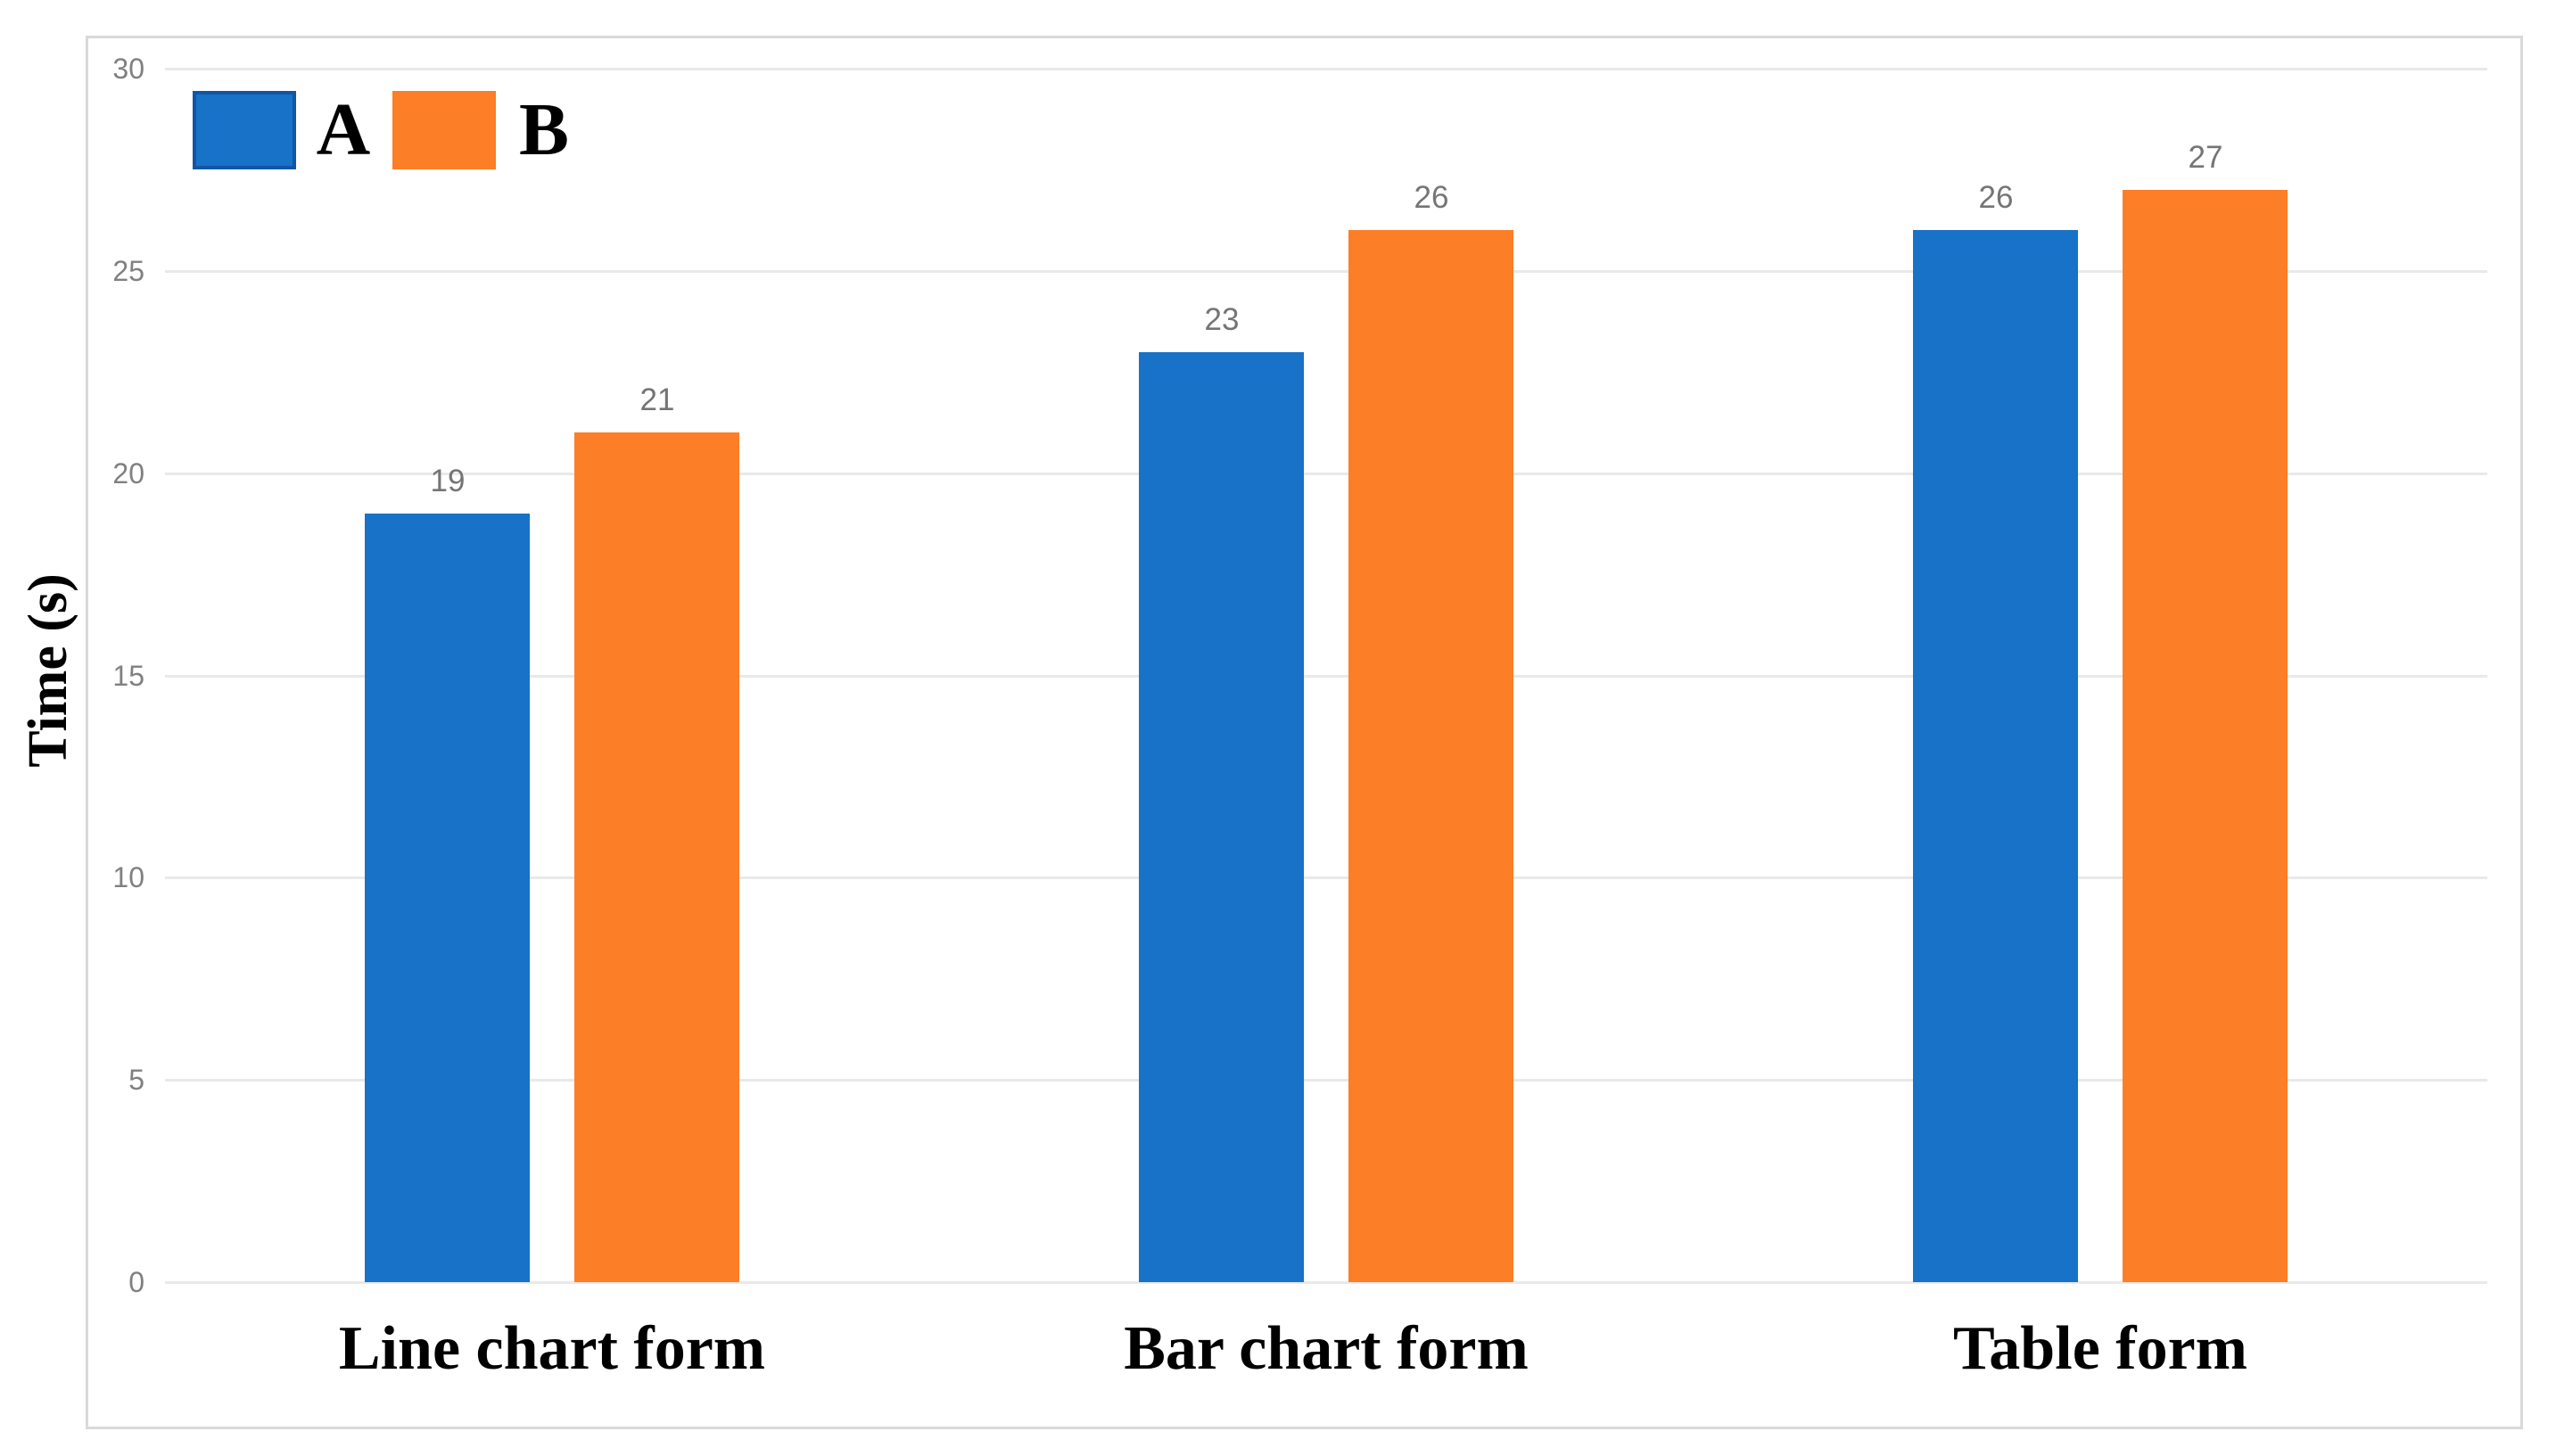  Describe the element at coordinates (657, 400) in the screenshot. I see `bar-value-label-b-1: 21` at that location.